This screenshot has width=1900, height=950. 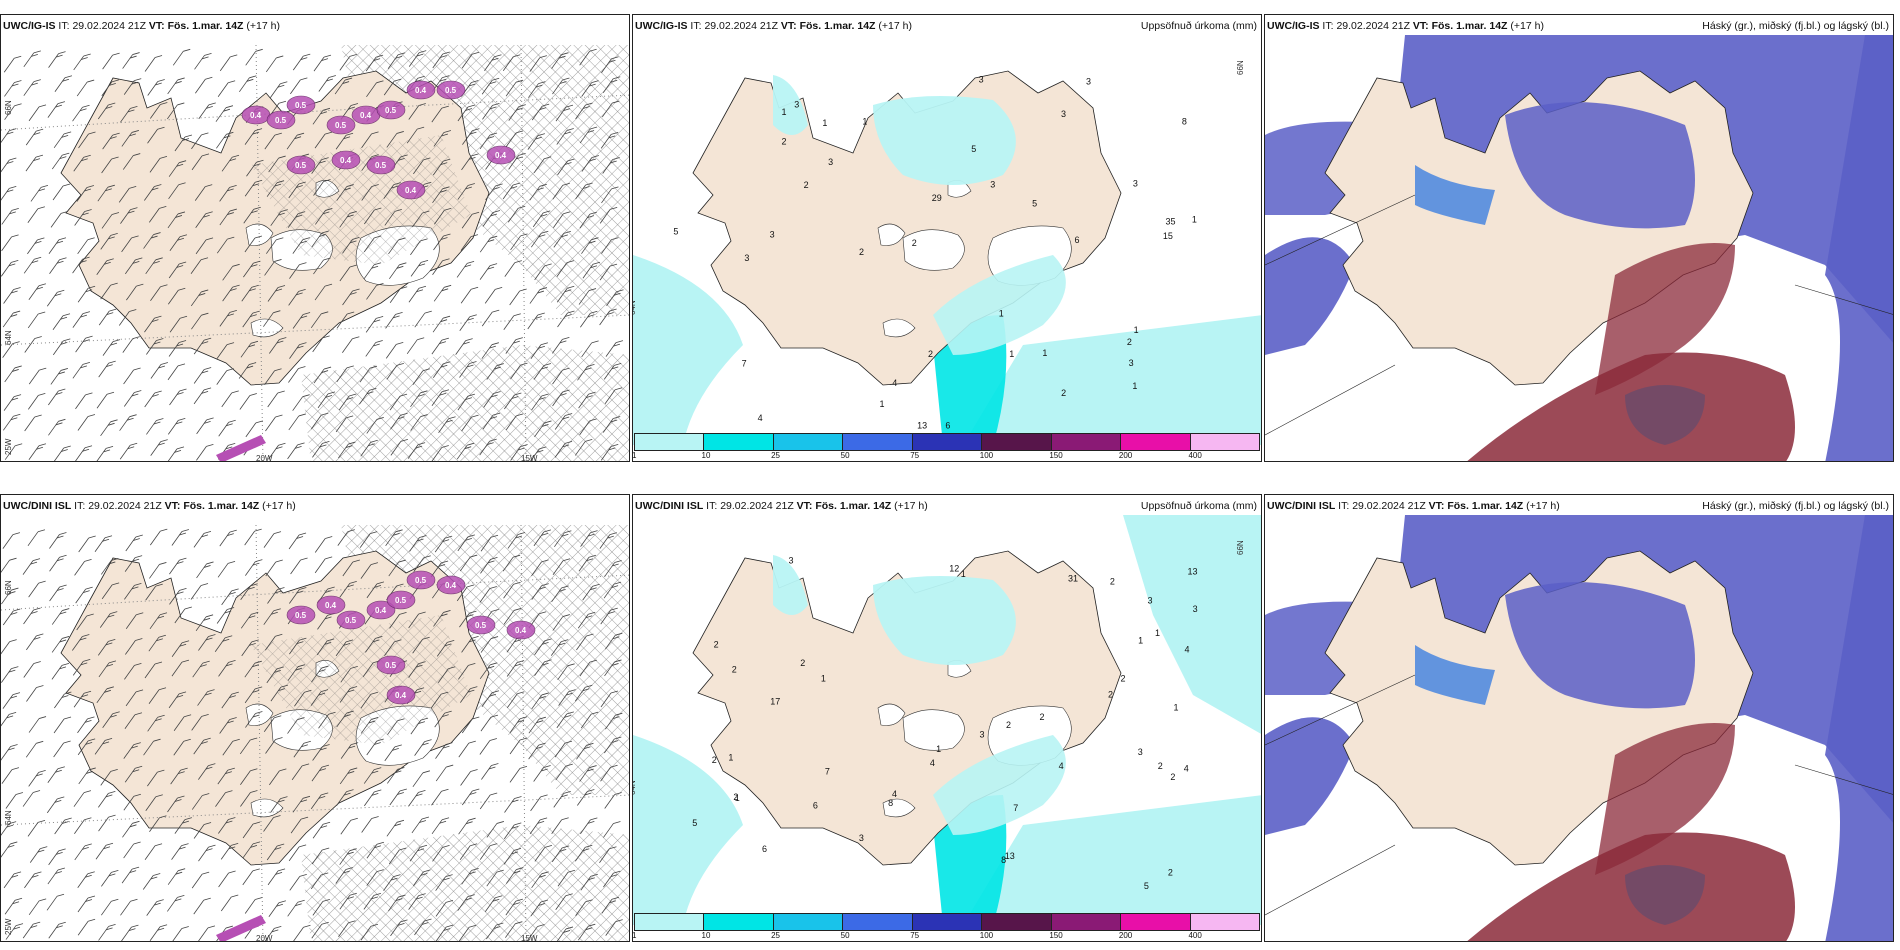 I want to click on precip-value-label: 6, so click(x=1076, y=240).